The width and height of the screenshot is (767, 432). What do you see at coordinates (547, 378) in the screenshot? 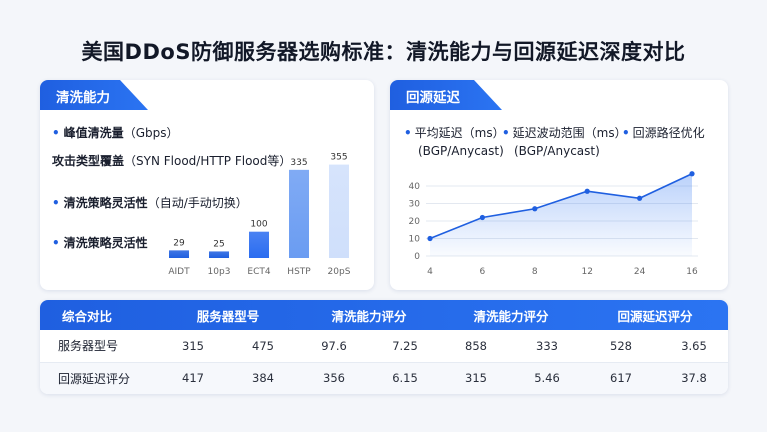
I see `table-cell: 5.46` at bounding box center [547, 378].